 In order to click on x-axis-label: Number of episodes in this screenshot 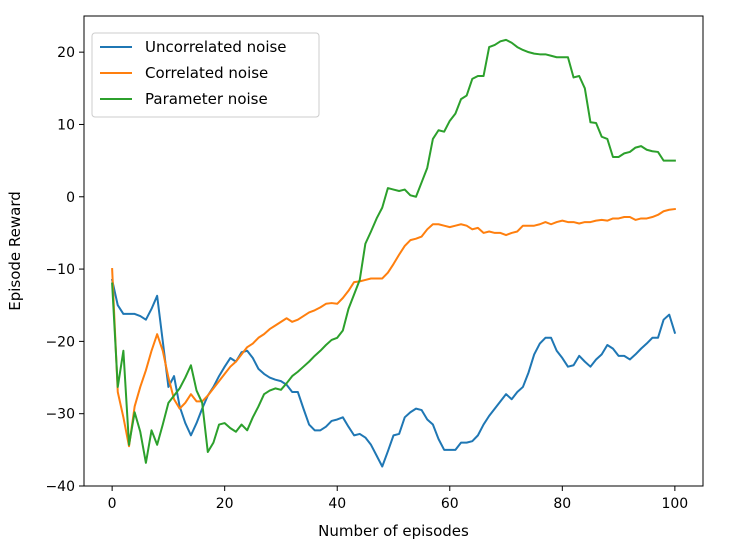, I will do `click(393, 531)`.